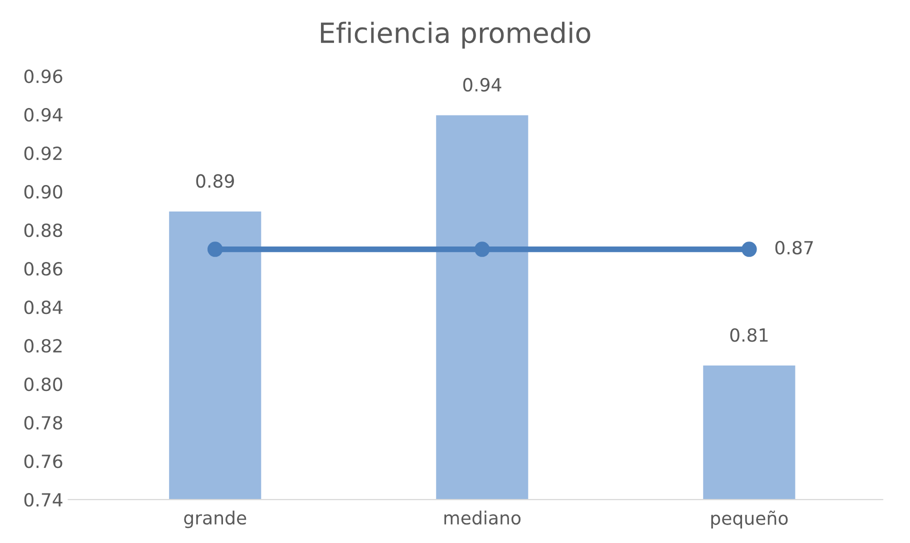 Image resolution: width=910 pixels, height=543 pixels. What do you see at coordinates (43, 76) in the screenshot?
I see `y-tick-label: 0.96` at bounding box center [43, 76].